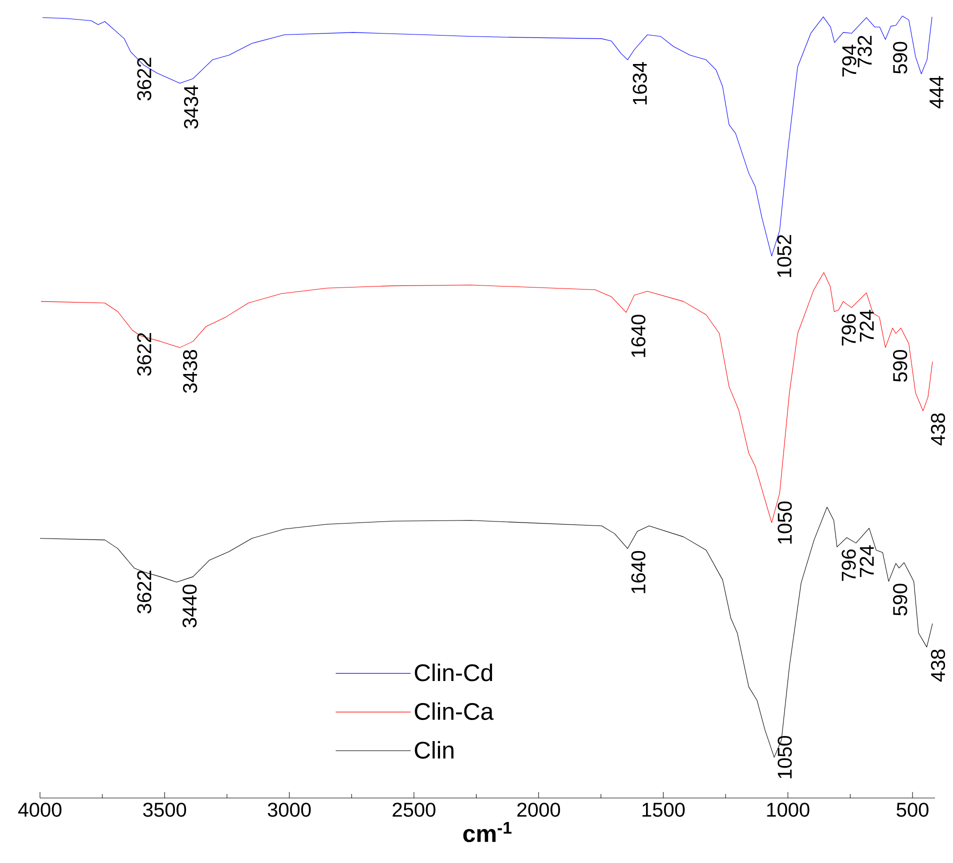 This screenshot has width=953, height=863. Describe the element at coordinates (414, 809) in the screenshot. I see `x-tick-label: 2500` at that location.